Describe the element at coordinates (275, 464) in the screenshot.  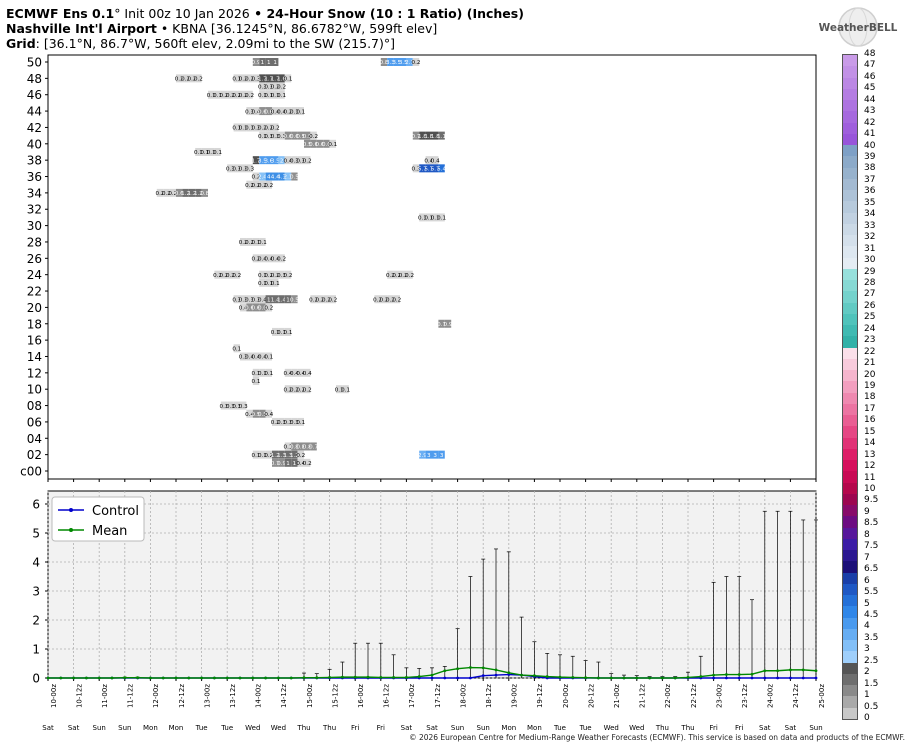
I see `heatmap-cell-value: 0.7` at that location.